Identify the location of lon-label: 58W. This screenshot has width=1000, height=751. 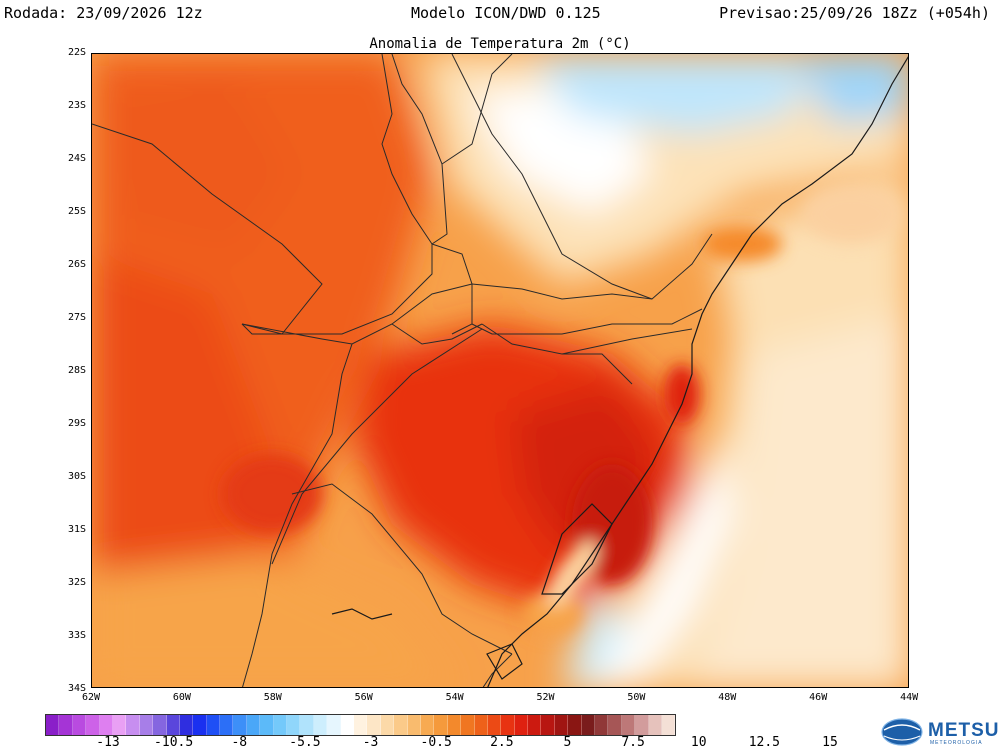
(272, 697).